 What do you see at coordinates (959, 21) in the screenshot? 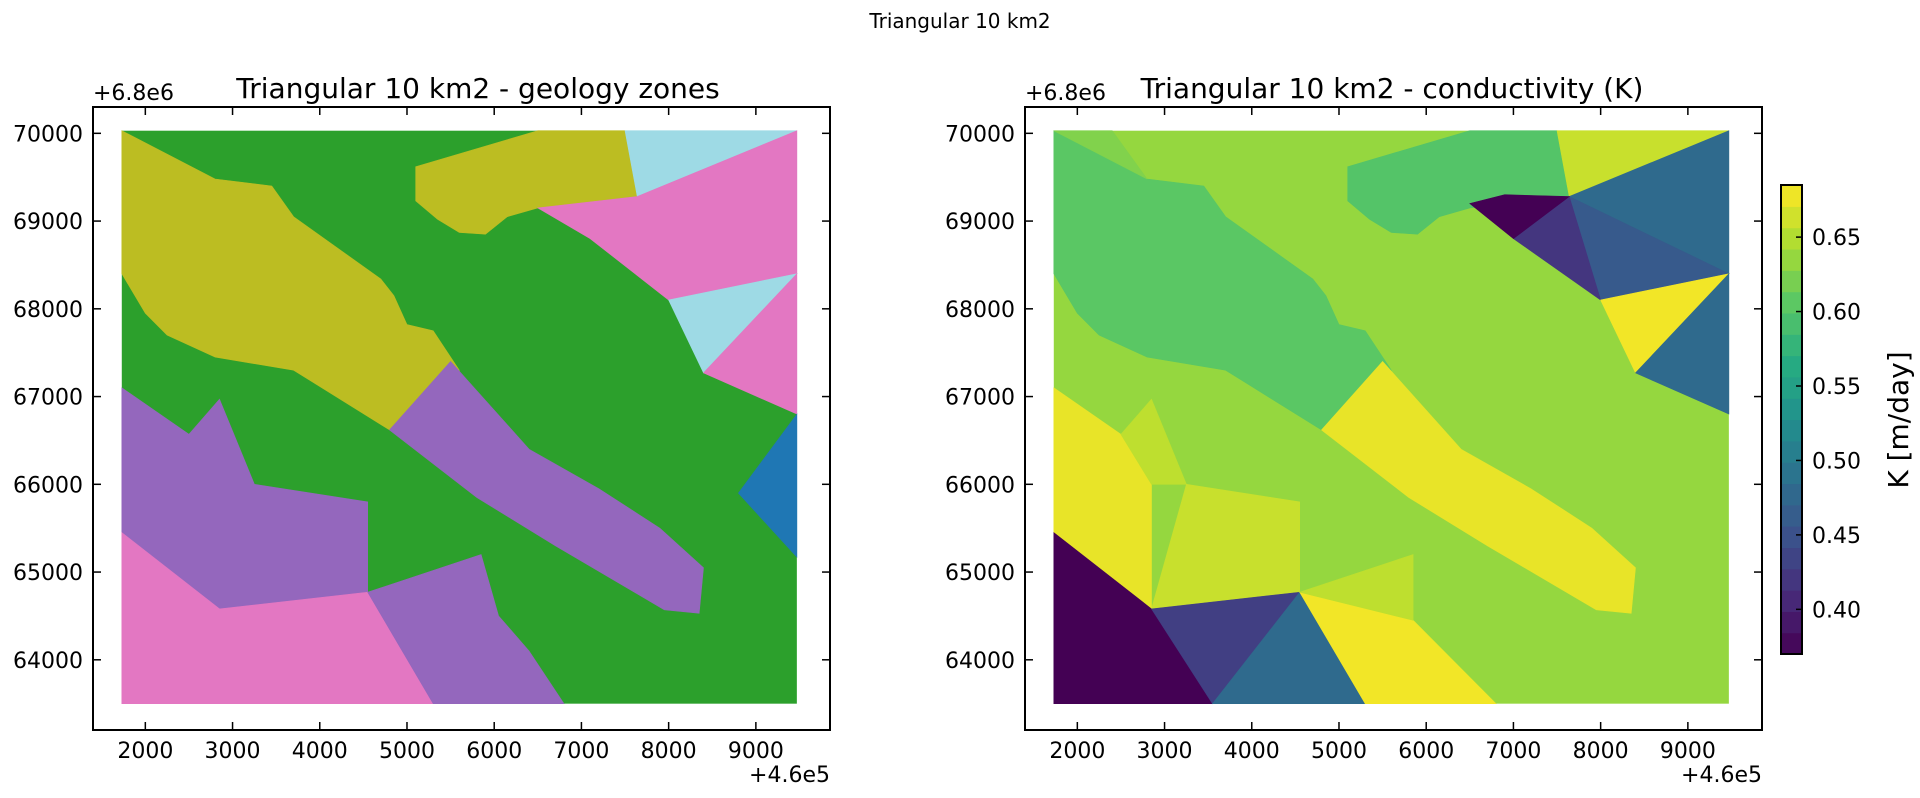
I see `figure-suptitle: Triangular 10 km2` at bounding box center [959, 21].